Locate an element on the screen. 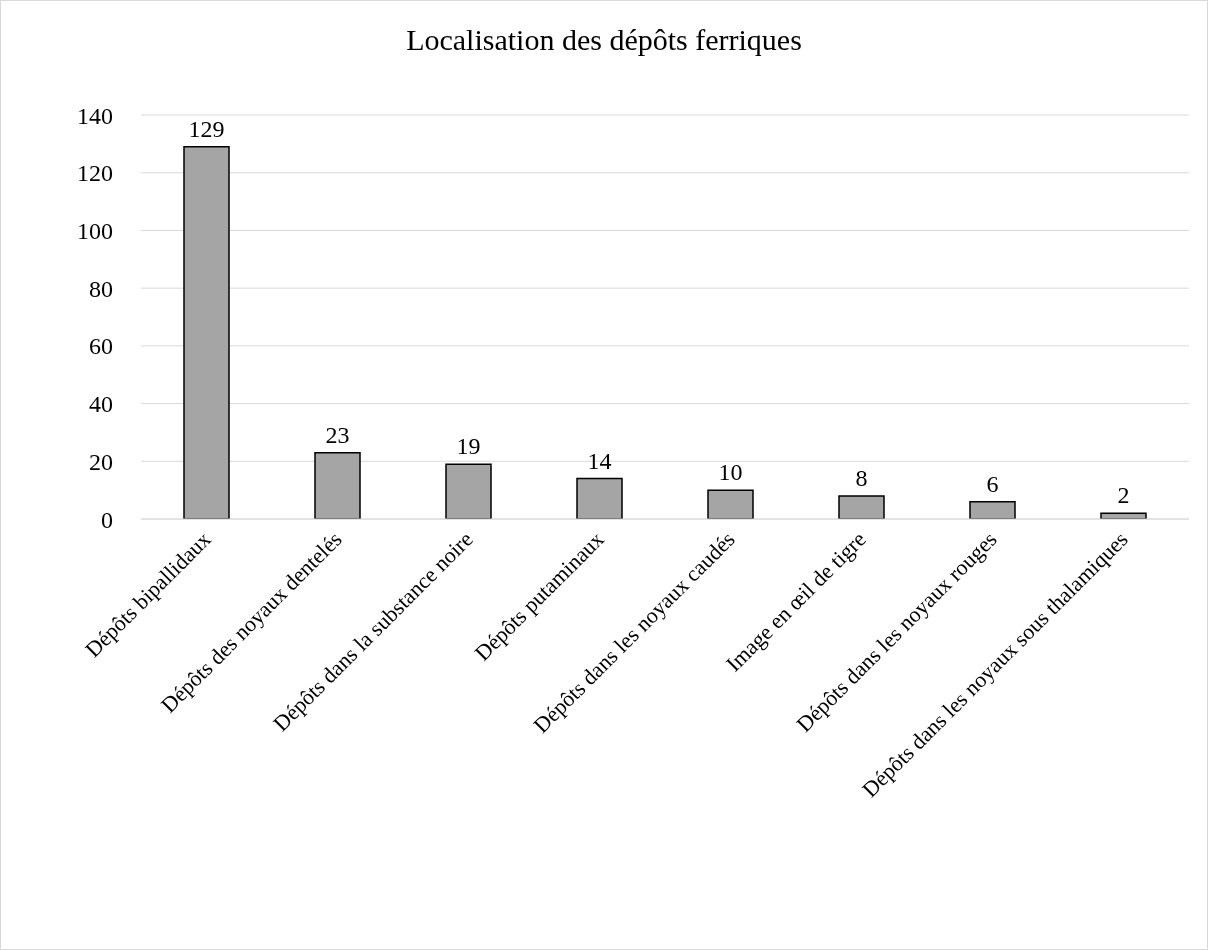 The height and width of the screenshot is (950, 1208). data-label: 6 is located at coordinates (992, 483).